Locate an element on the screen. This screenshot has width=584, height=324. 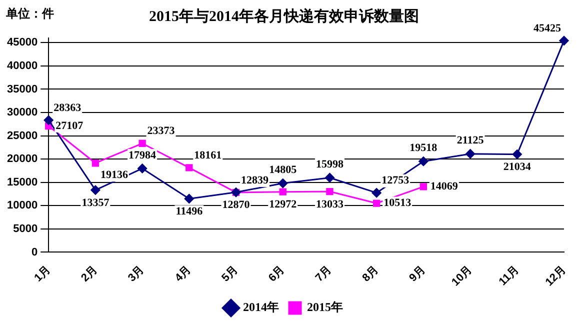
data-label: 12753 is located at coordinates (396, 180).